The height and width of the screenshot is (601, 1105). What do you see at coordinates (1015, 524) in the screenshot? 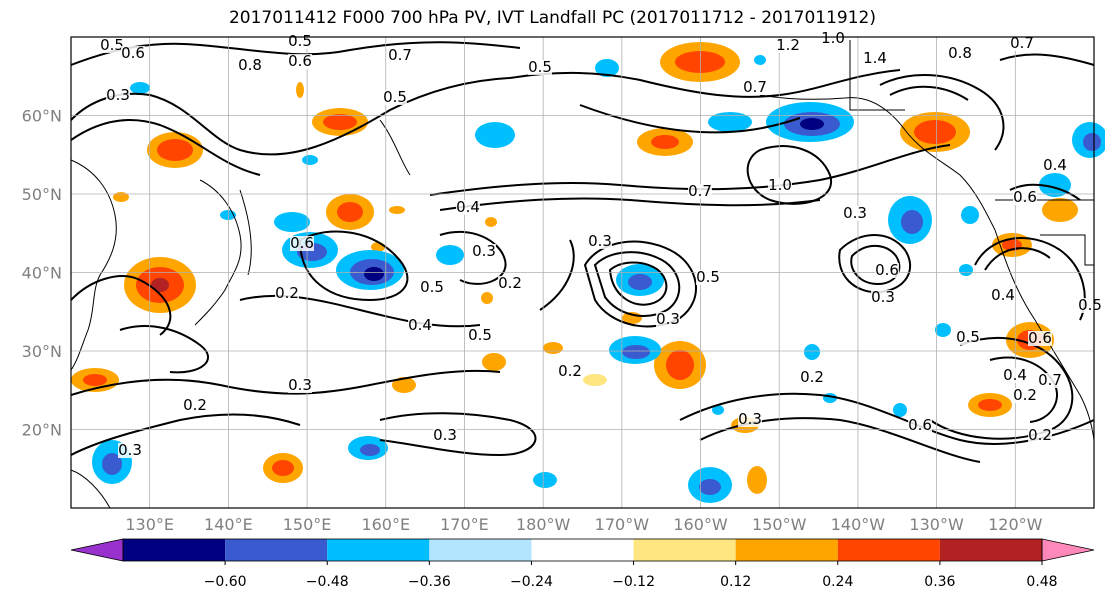
I see `longitude-label: 120°W` at bounding box center [1015, 524].